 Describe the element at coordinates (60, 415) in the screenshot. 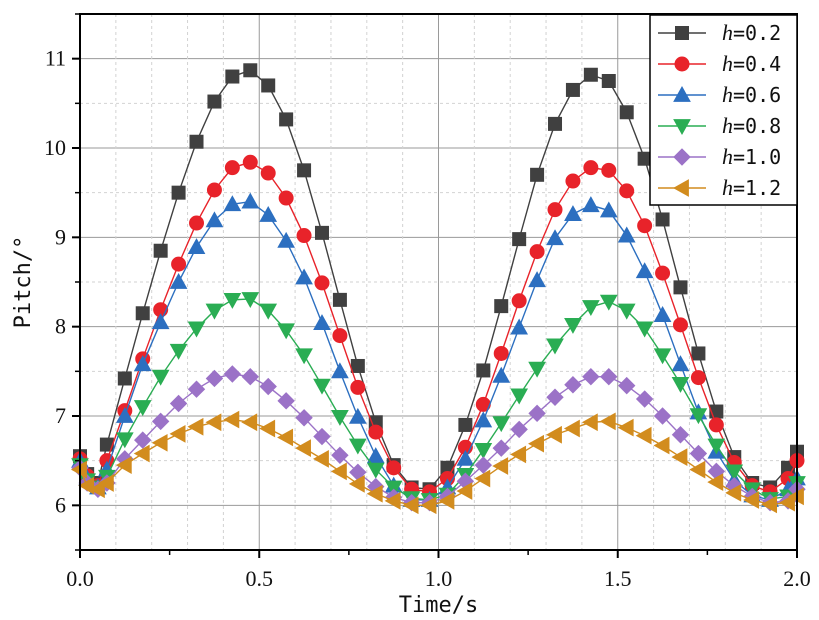

I see `y-tick-label: 7` at that location.